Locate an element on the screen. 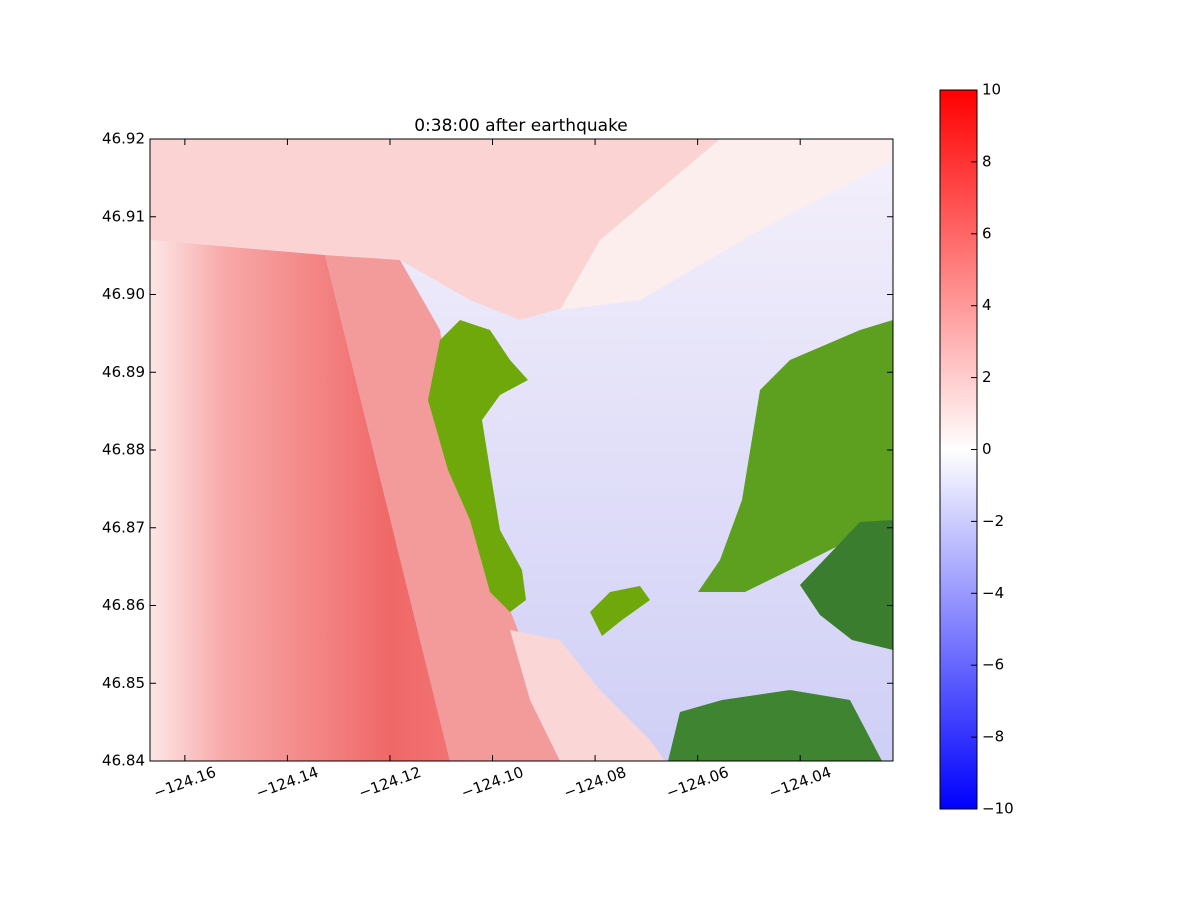 The width and height of the screenshot is (1200, 904). x-tick-label: −124.16 is located at coordinates (184, 782).